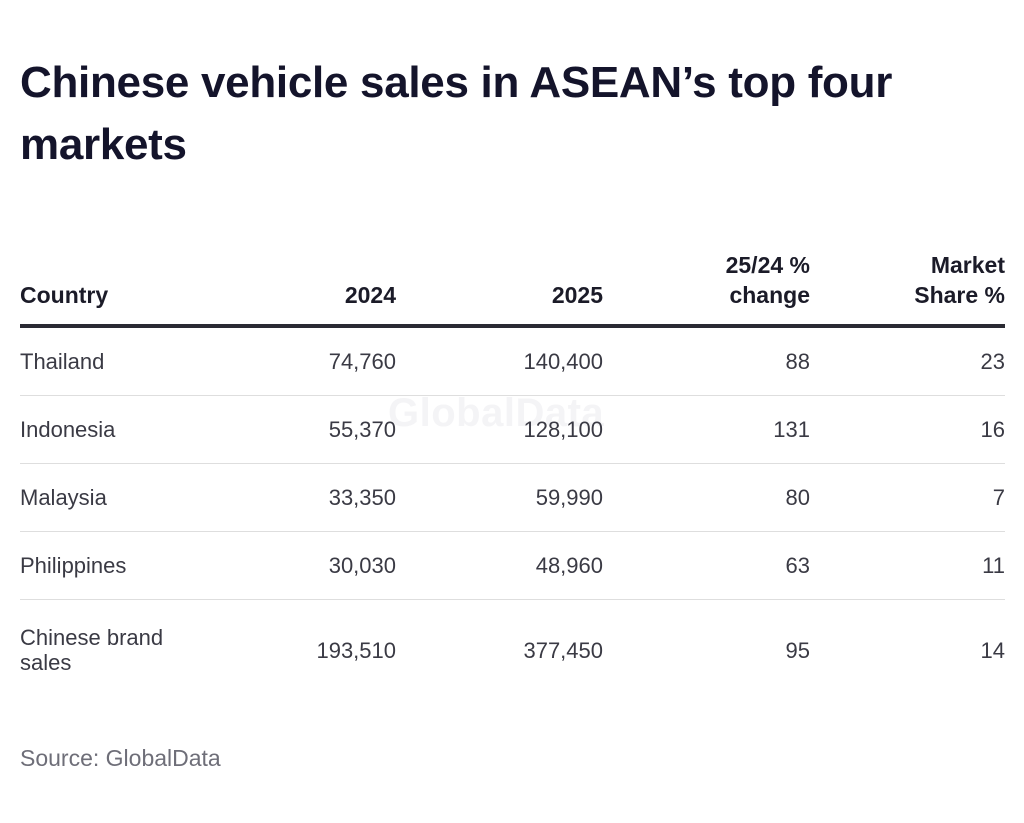 The width and height of the screenshot is (1024, 823). I want to click on cell-change: 88, so click(706, 361).